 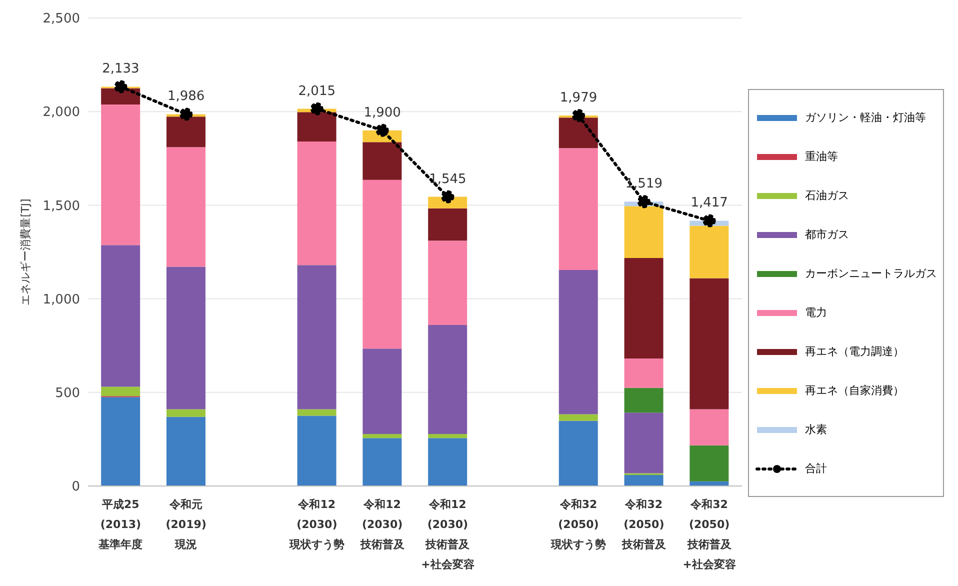 I want to click on y-tick-label: 1,000, so click(x=61, y=300).